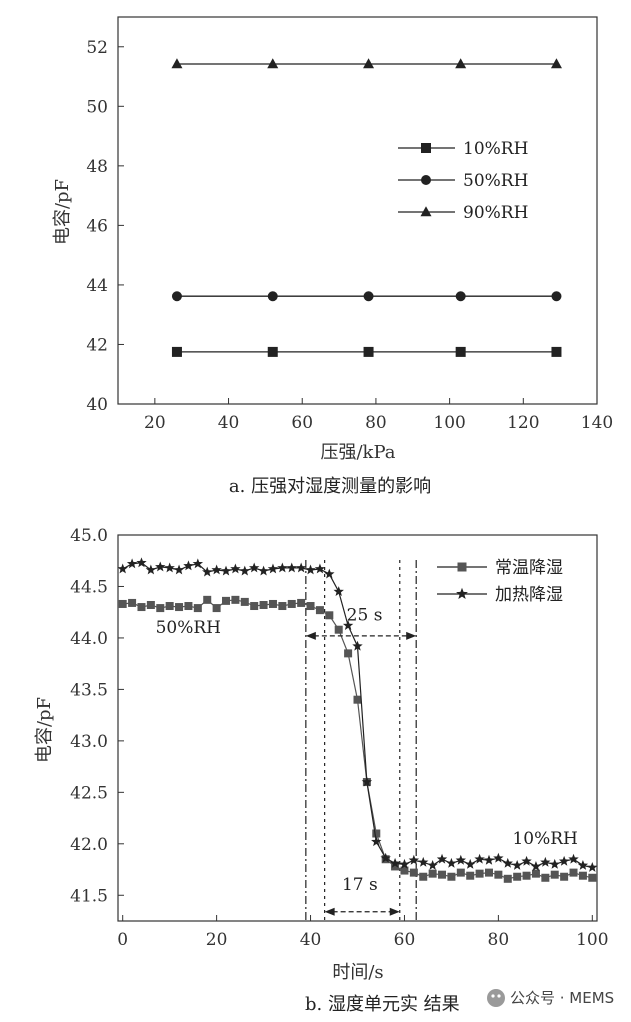 This screenshot has width=631, height=1022. Describe the element at coordinates (495, 149) in the screenshot. I see `legend-label: 10%RH` at that location.